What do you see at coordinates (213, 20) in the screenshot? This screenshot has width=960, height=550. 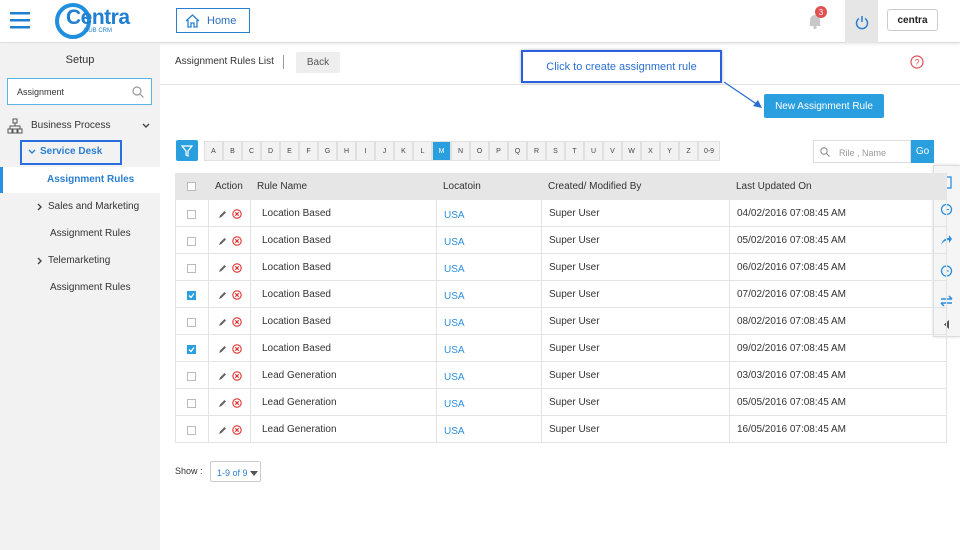 I see `home-button: Home` at bounding box center [213, 20].